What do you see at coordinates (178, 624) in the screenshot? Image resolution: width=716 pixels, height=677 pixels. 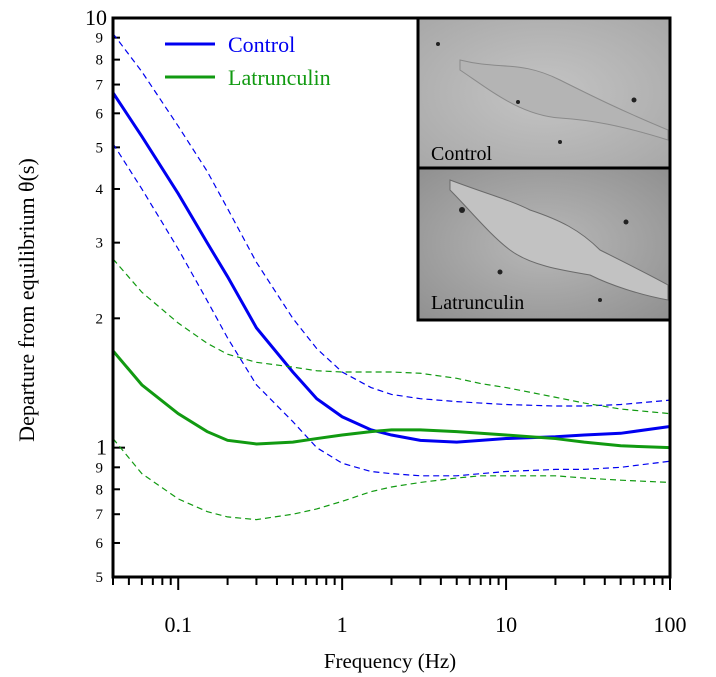 I see `x-tick-label: 0.1` at bounding box center [178, 624].